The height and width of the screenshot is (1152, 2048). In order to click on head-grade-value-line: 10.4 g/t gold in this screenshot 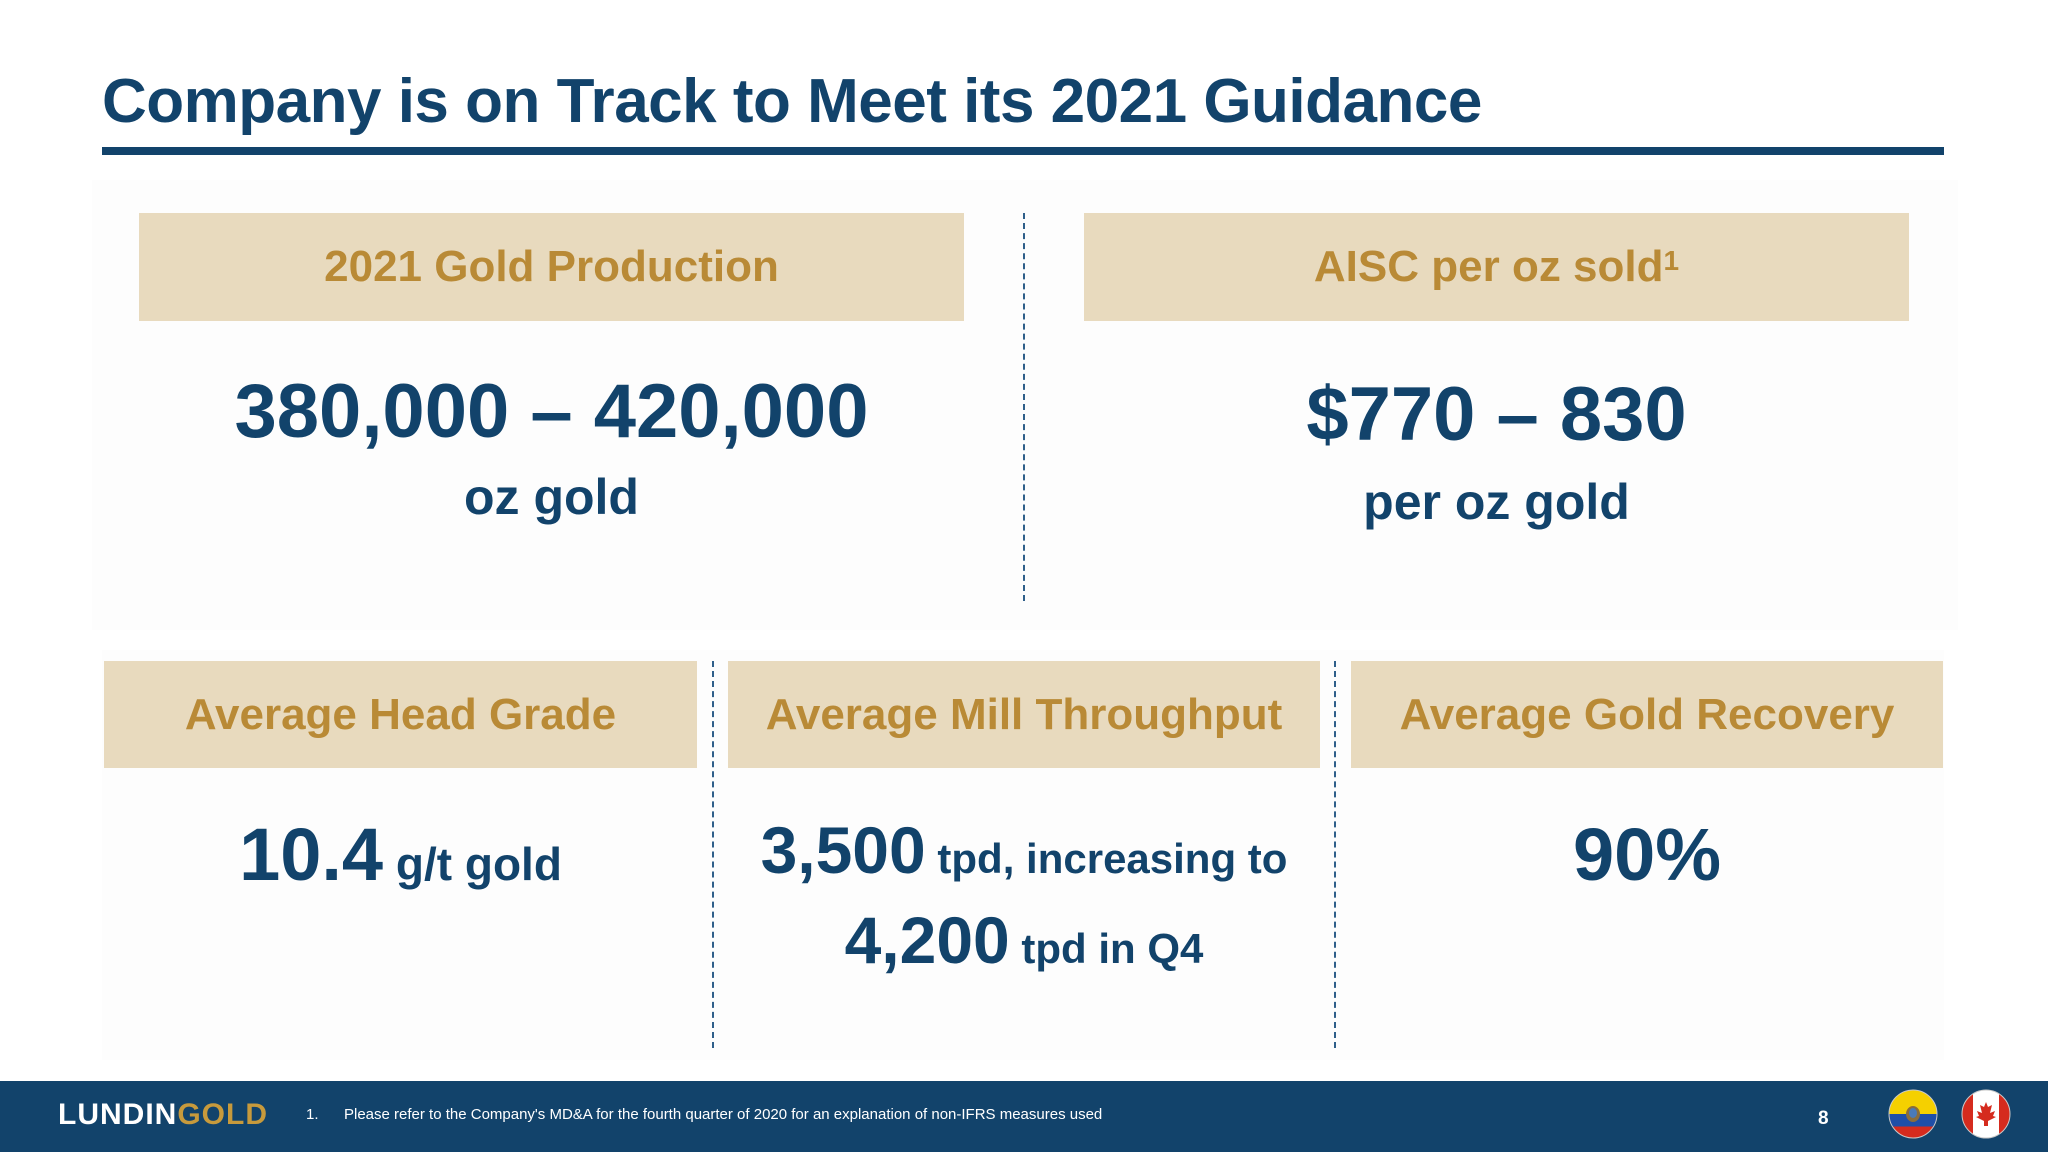, I will do `click(400, 854)`.